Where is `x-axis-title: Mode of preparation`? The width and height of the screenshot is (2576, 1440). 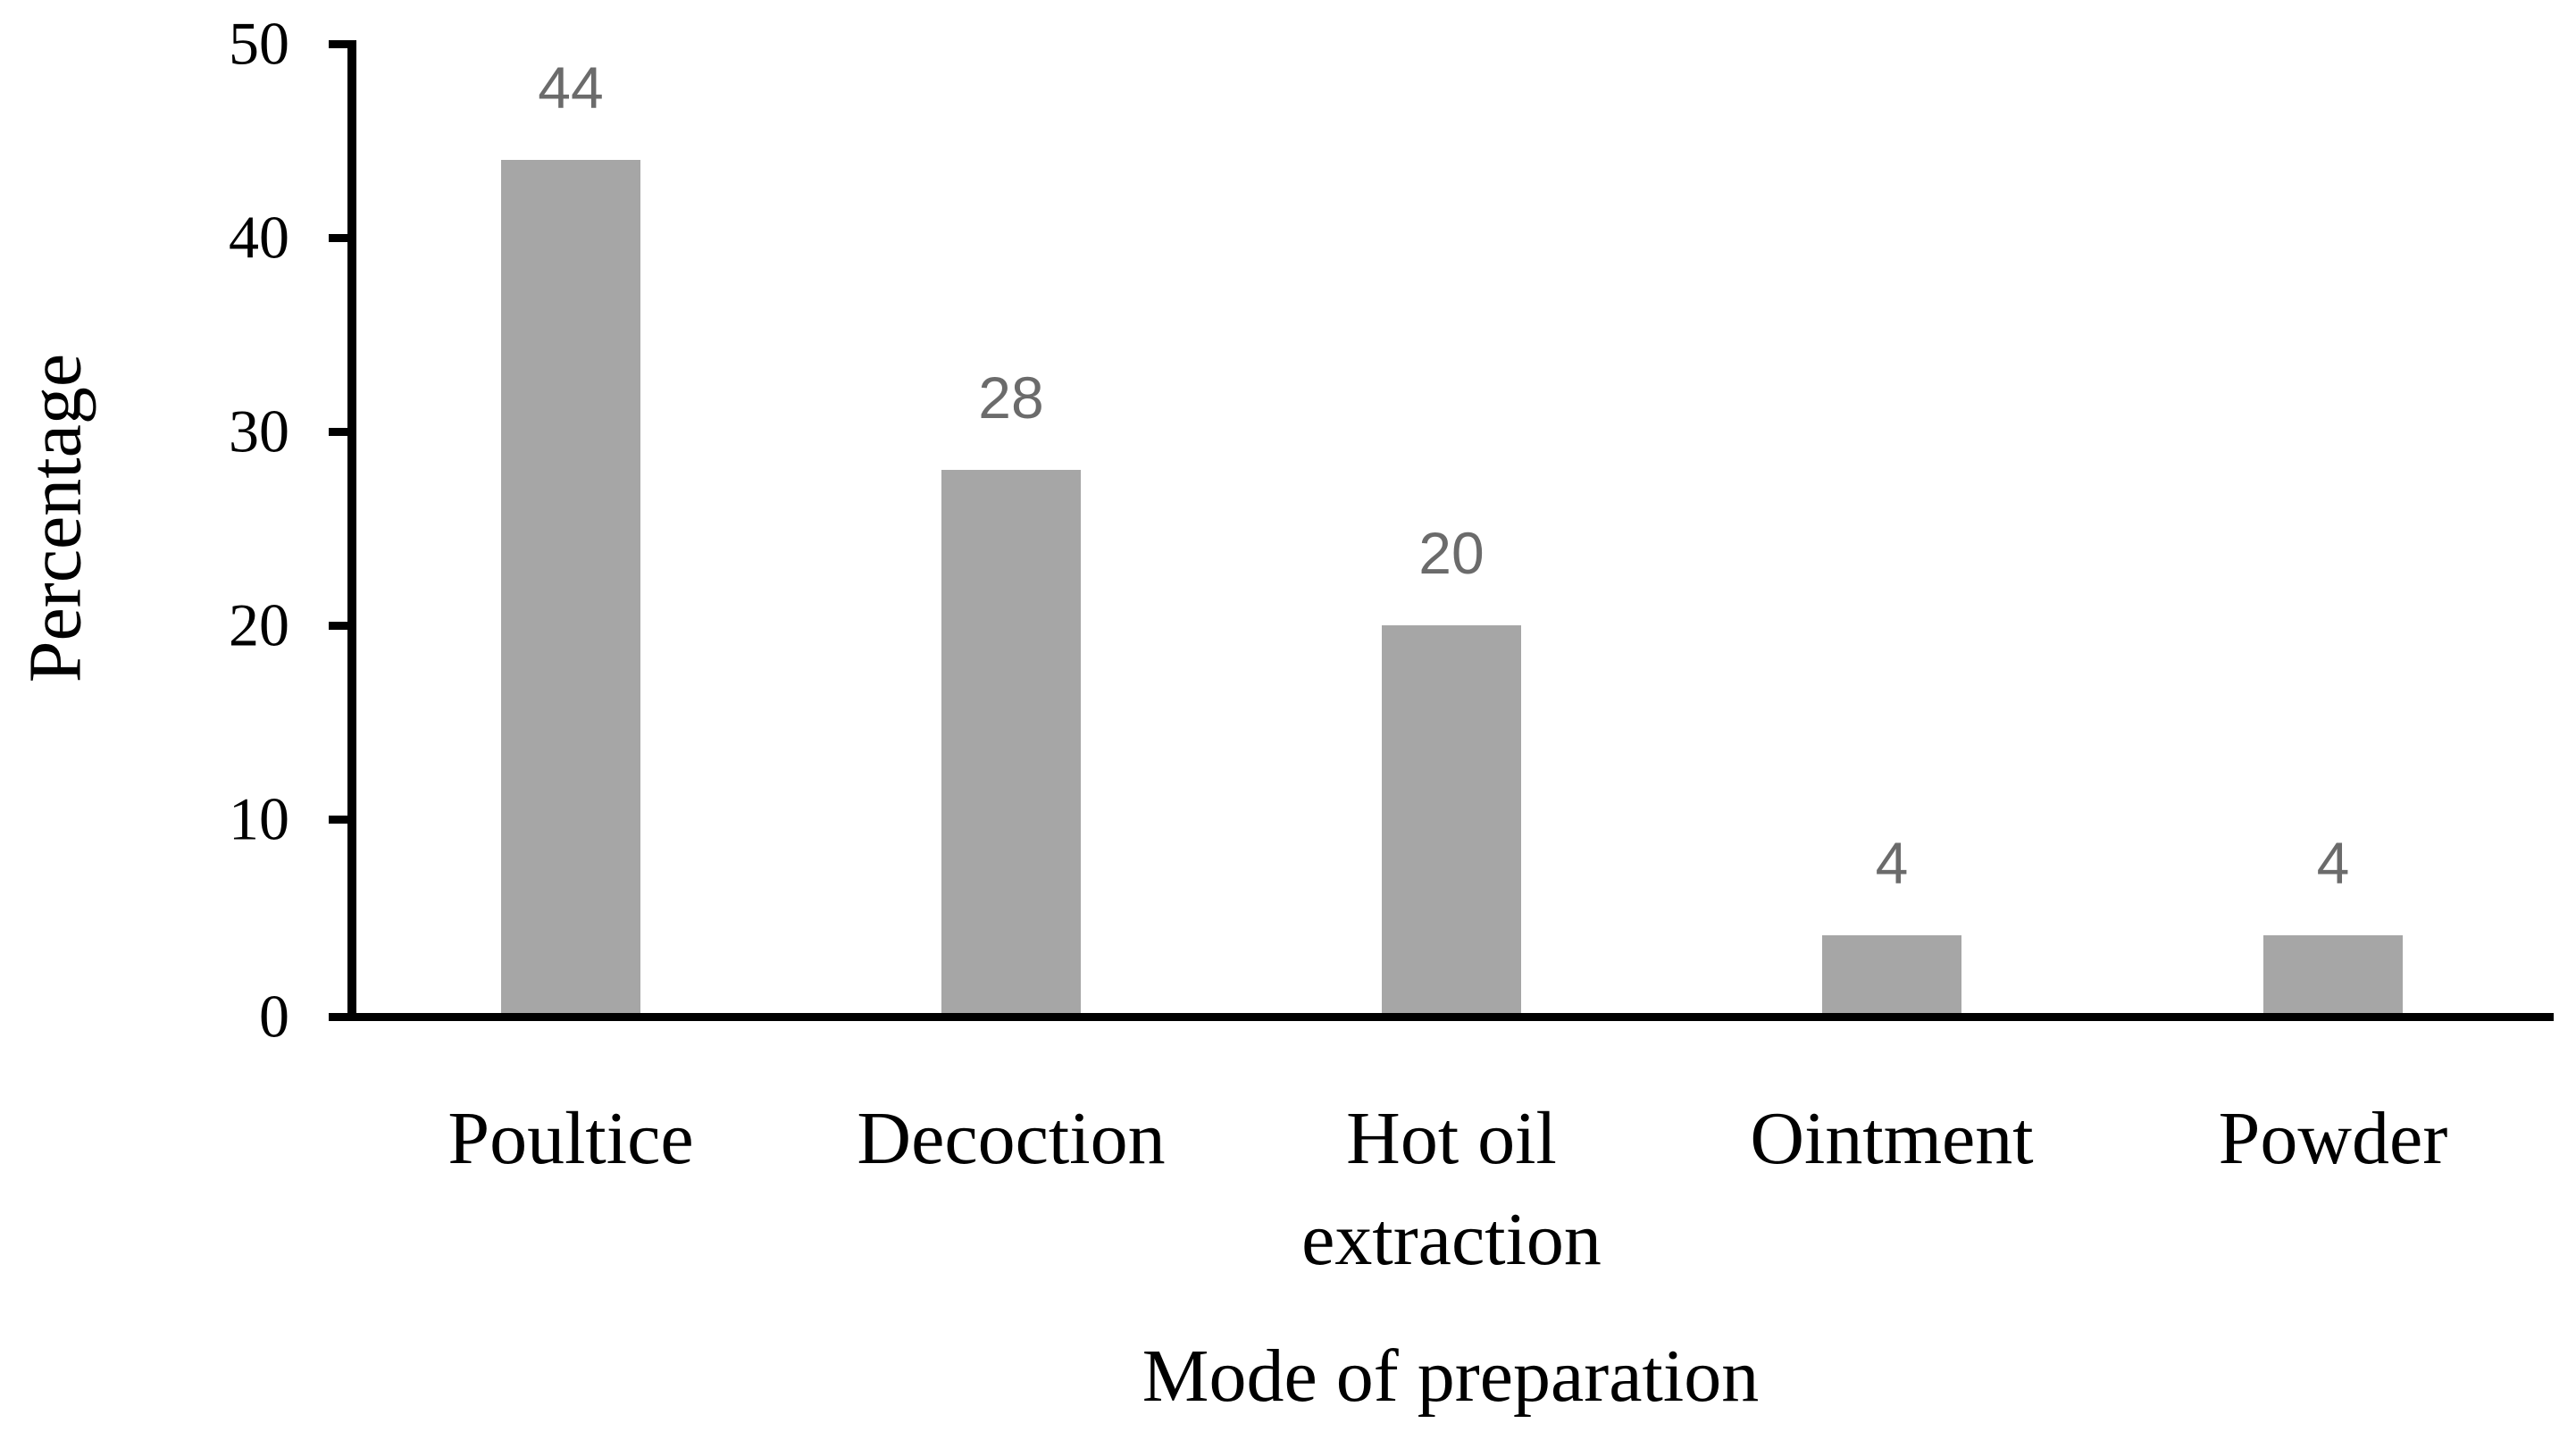 x-axis-title: Mode of preparation is located at coordinates (1451, 1376).